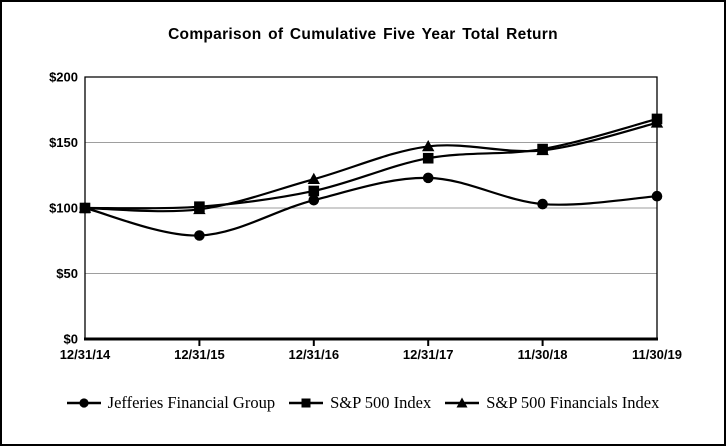 The width and height of the screenshot is (726, 446). What do you see at coordinates (371, 343) in the screenshot?
I see `x-axis-ticks` at bounding box center [371, 343].